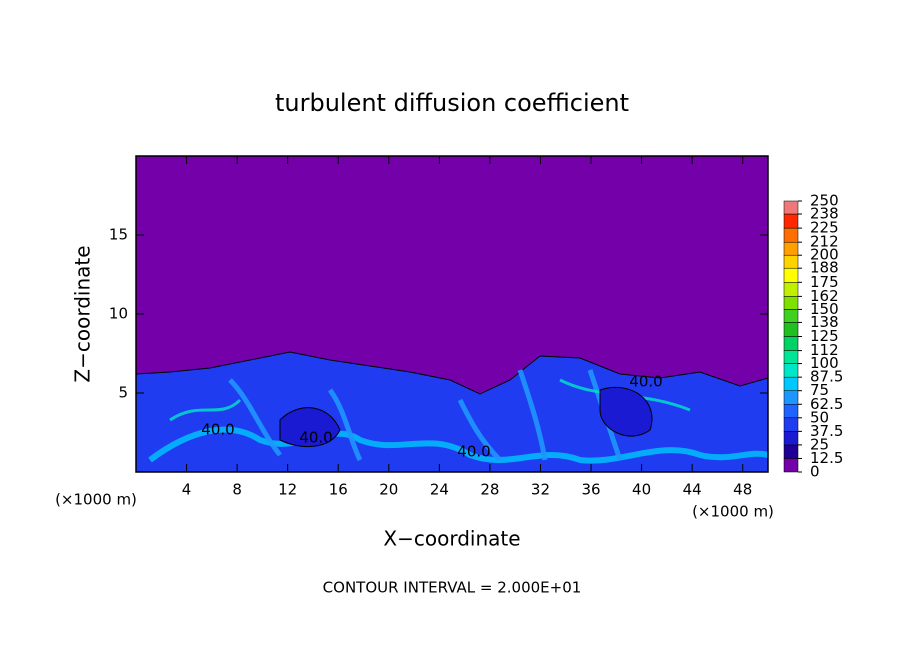 Image resolution: width=904 pixels, height=658 pixels. I want to click on colorbar-label: 75, so click(819, 390).